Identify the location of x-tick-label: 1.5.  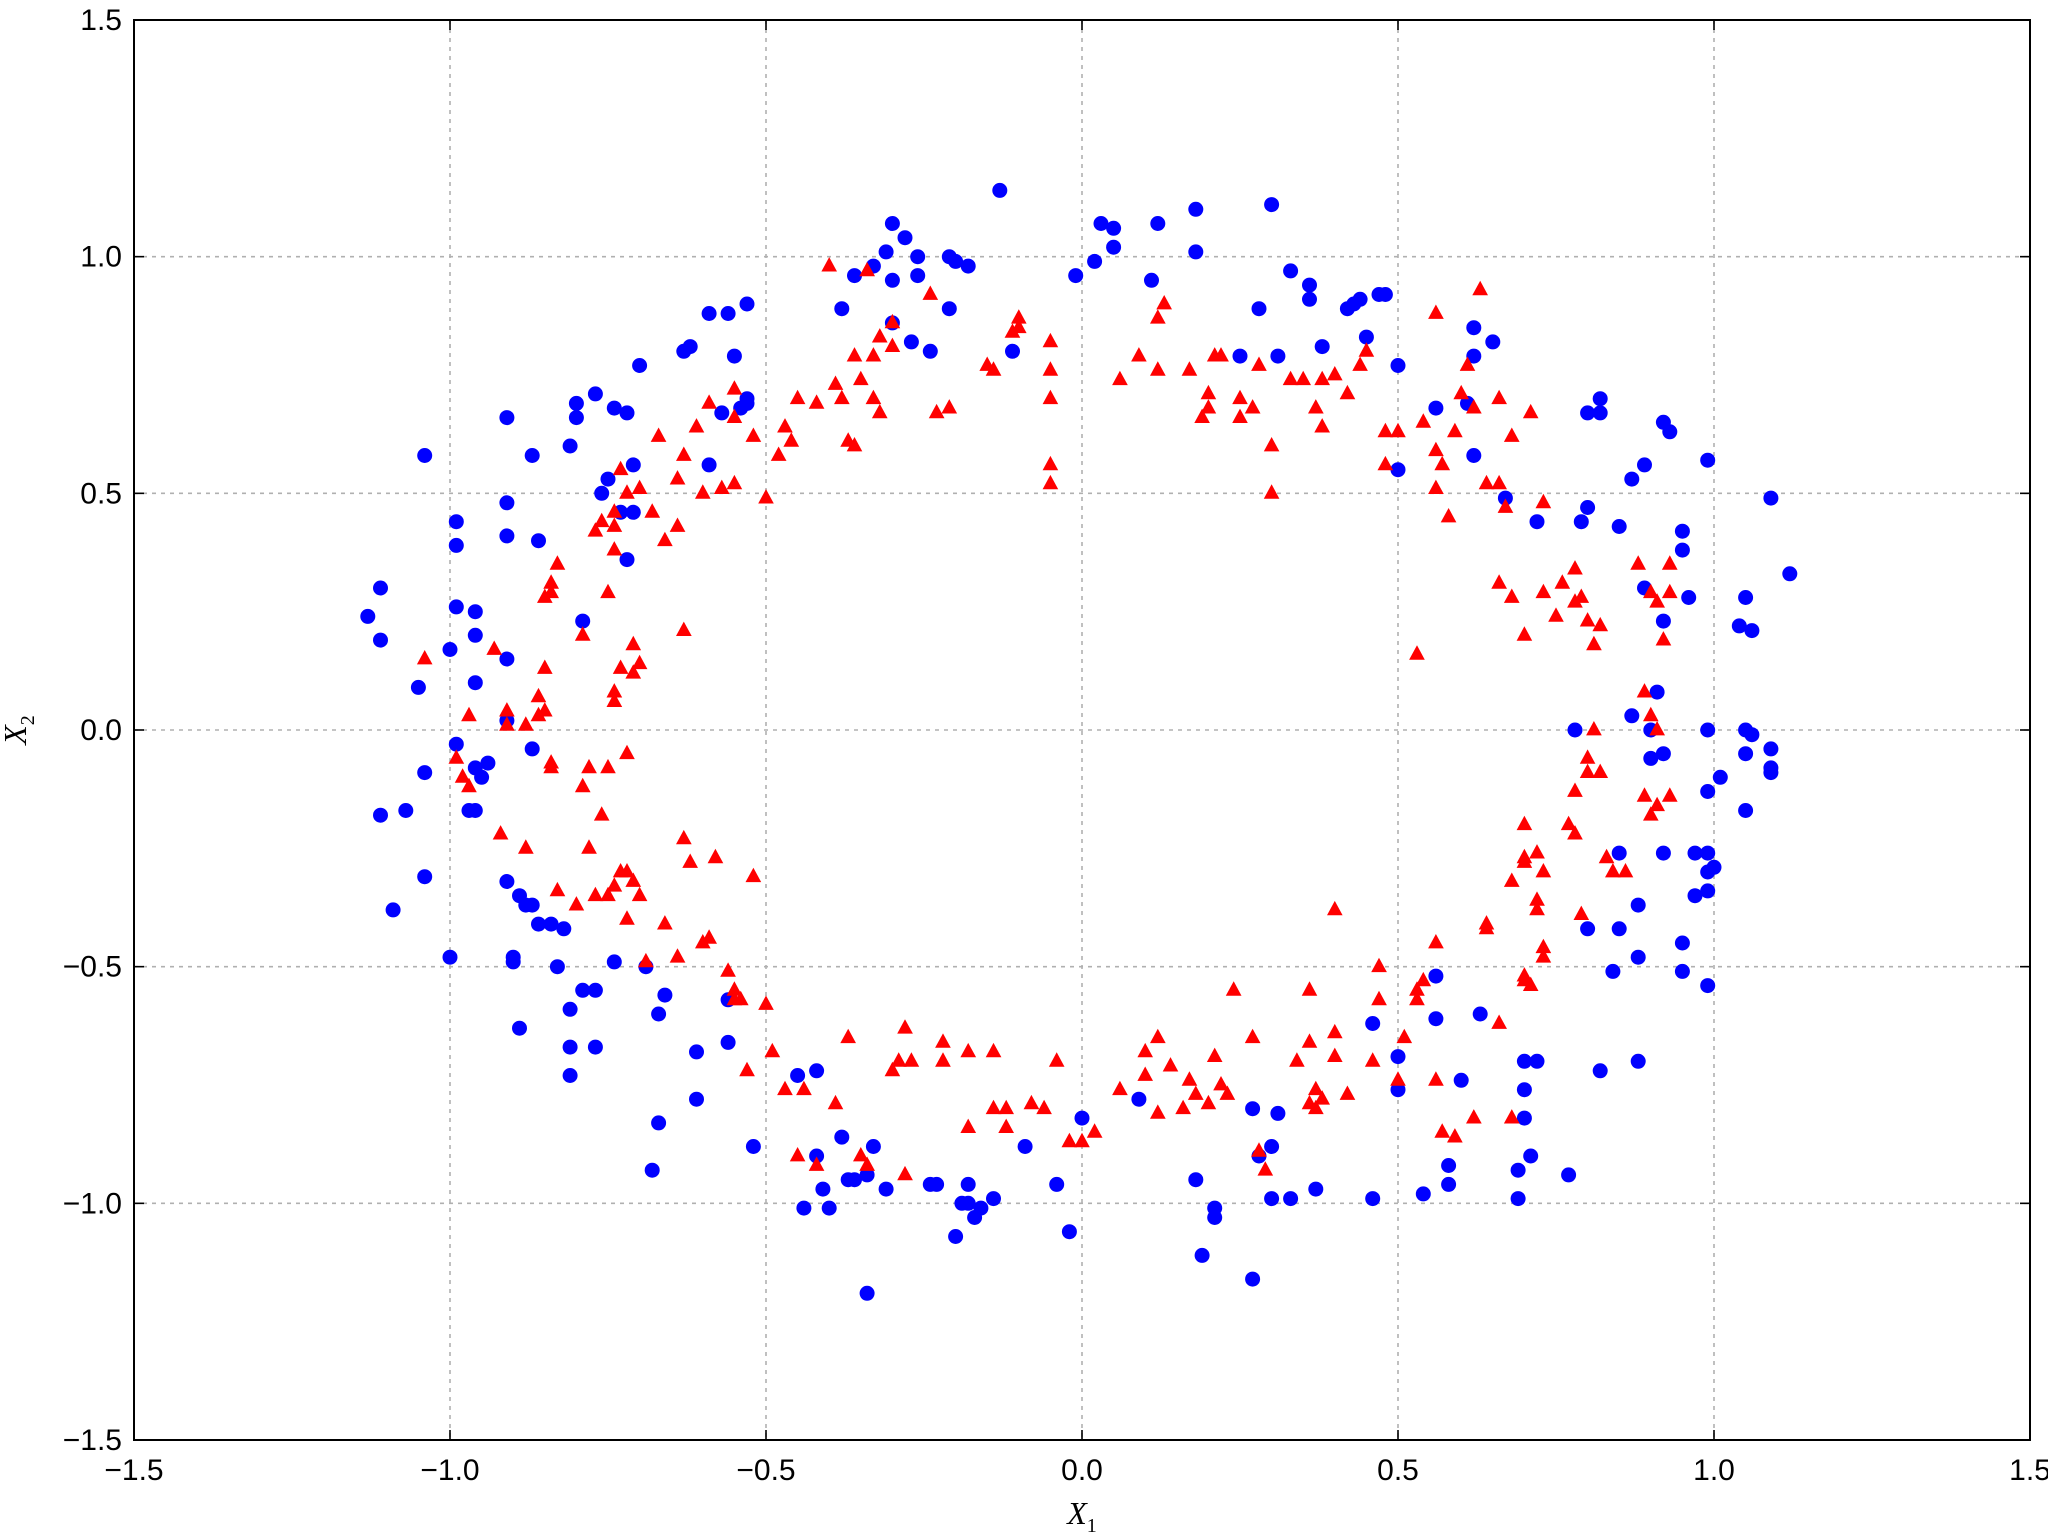
(2028, 1470).